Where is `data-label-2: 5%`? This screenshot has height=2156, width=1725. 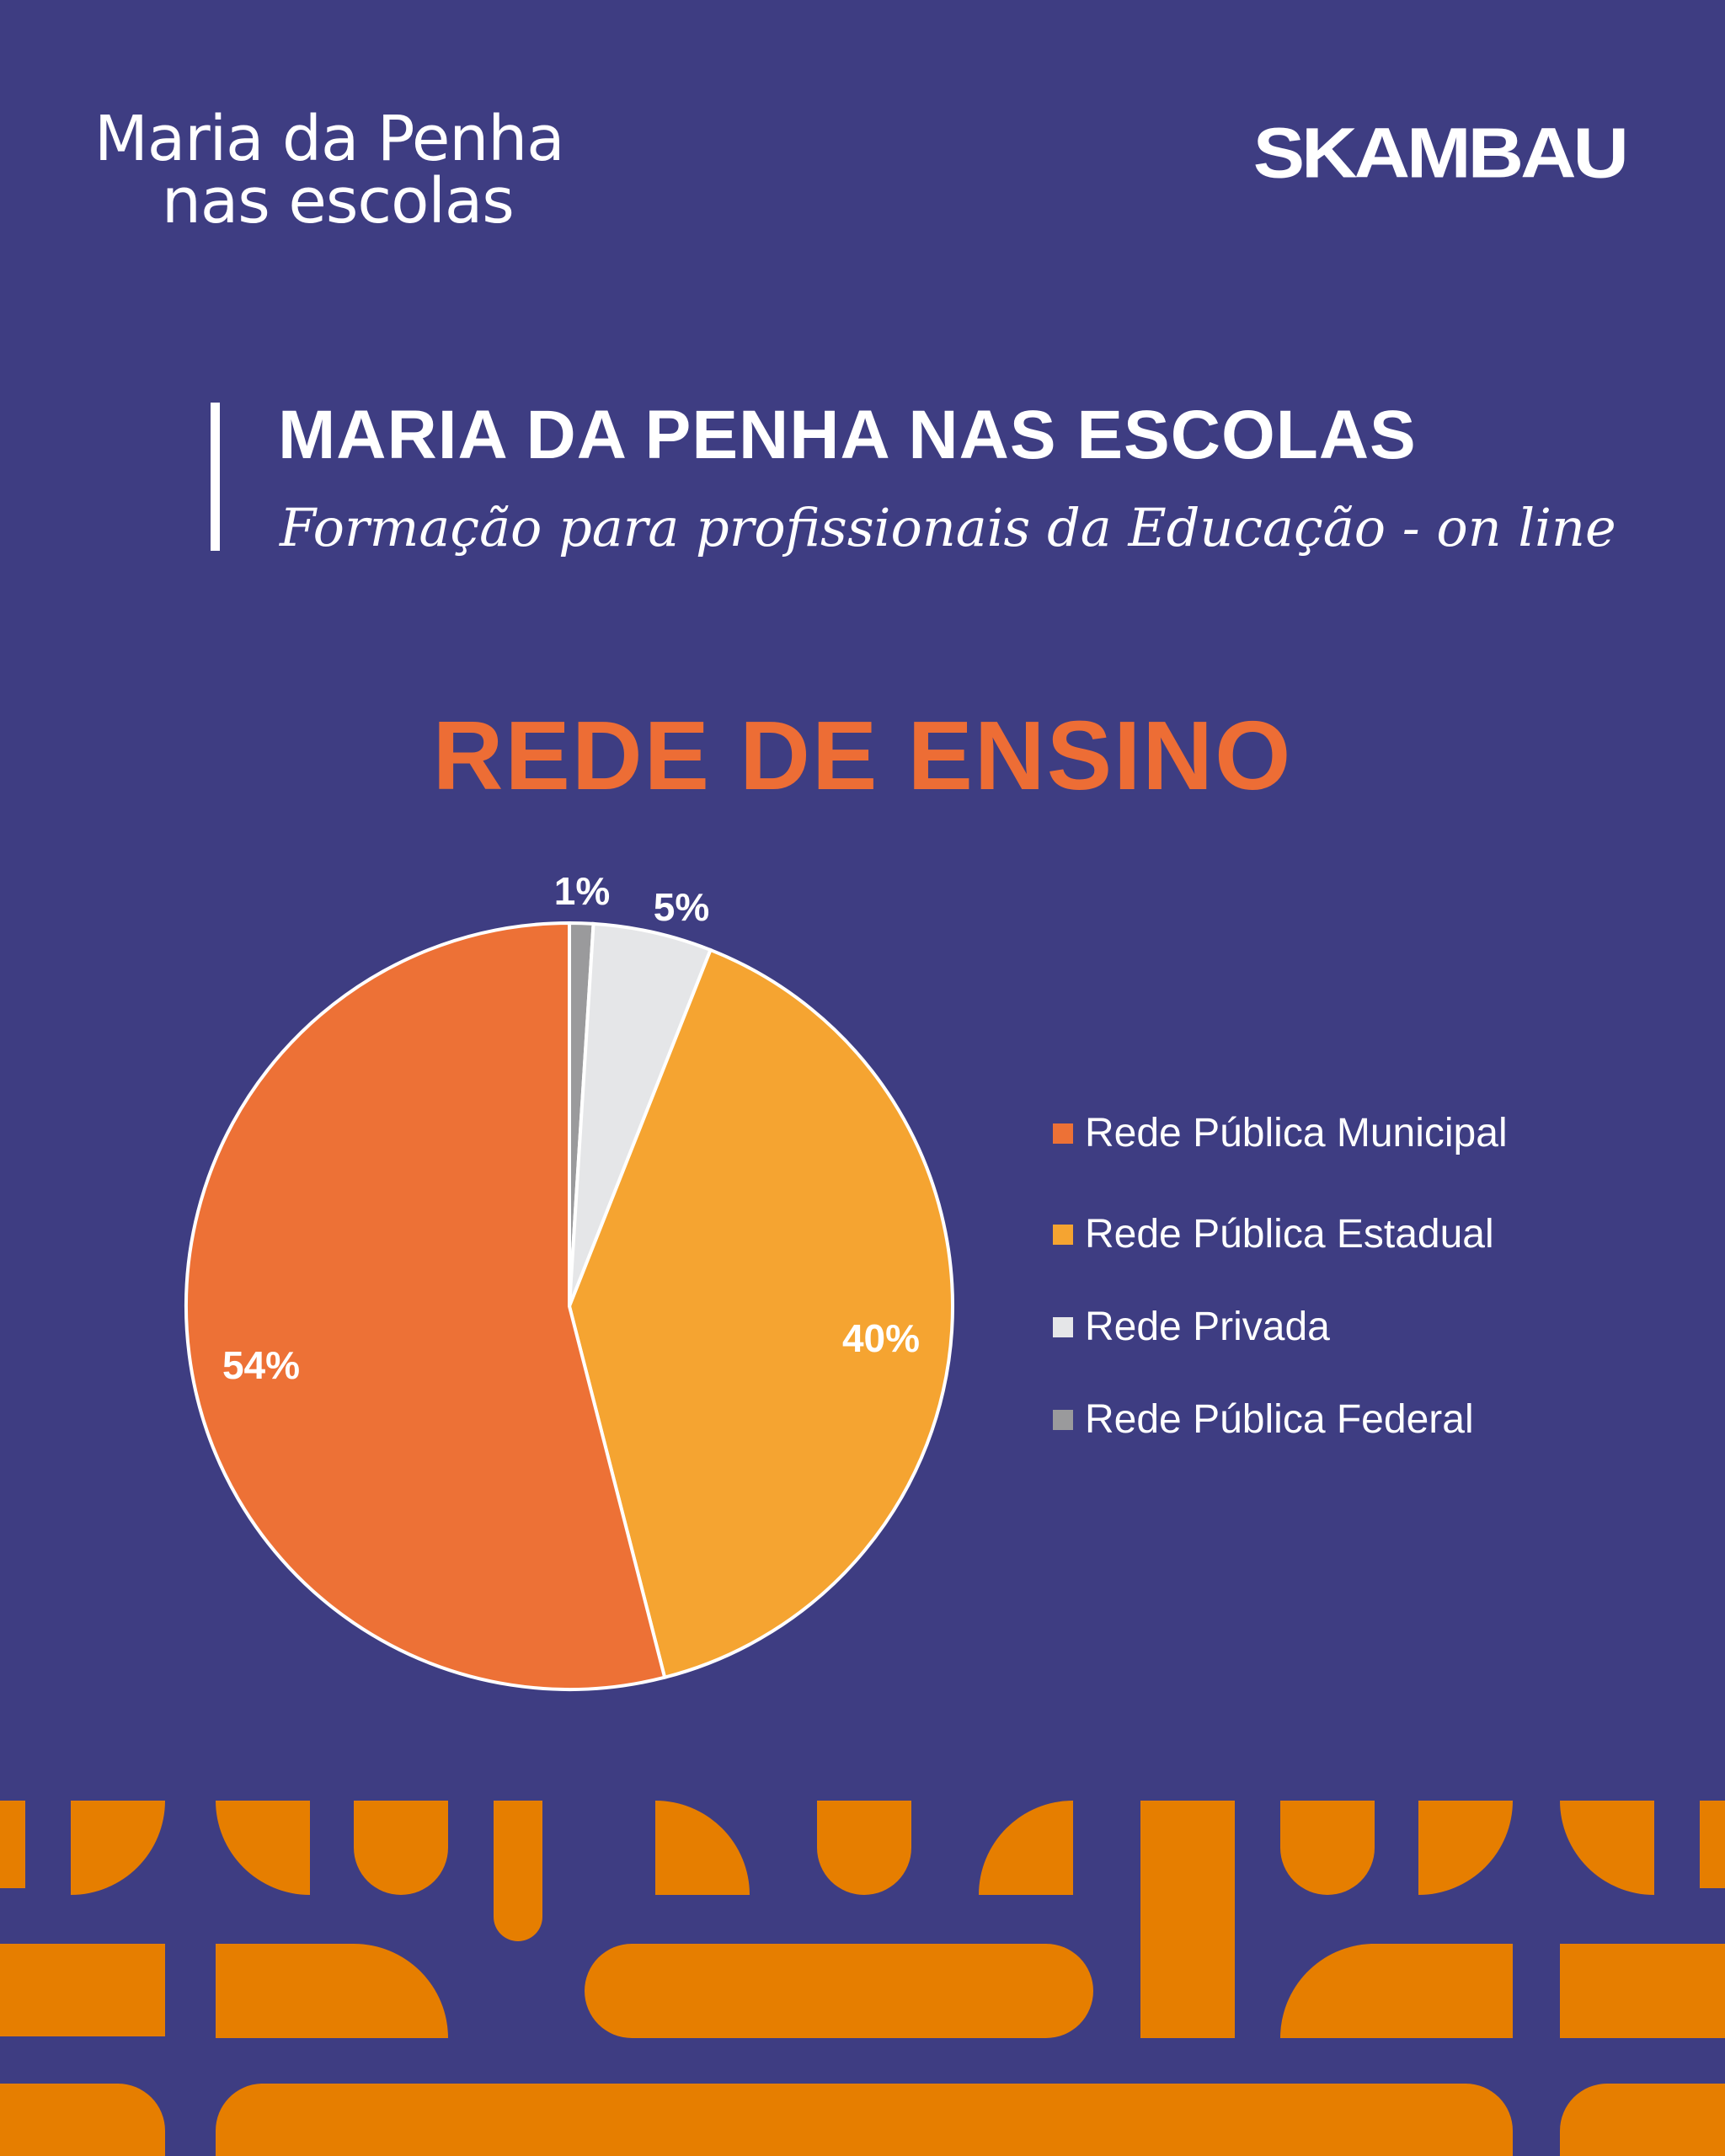 data-label-2: 5% is located at coordinates (681, 907).